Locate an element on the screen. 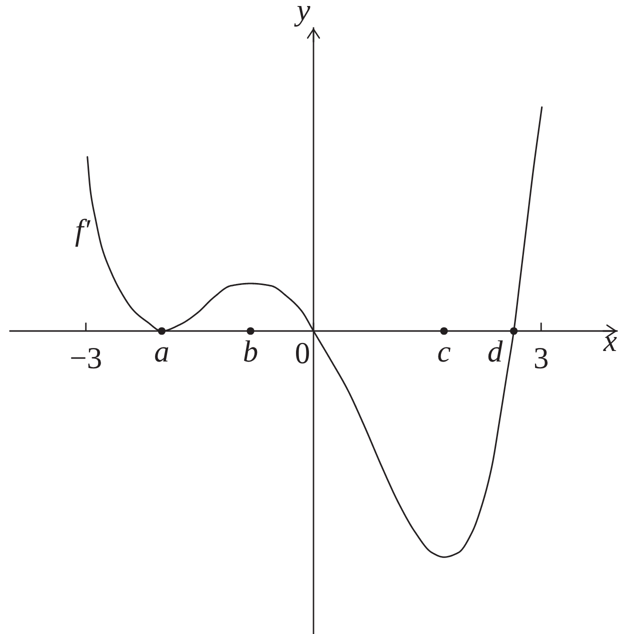  annotation: a is located at coordinates (161, 354).